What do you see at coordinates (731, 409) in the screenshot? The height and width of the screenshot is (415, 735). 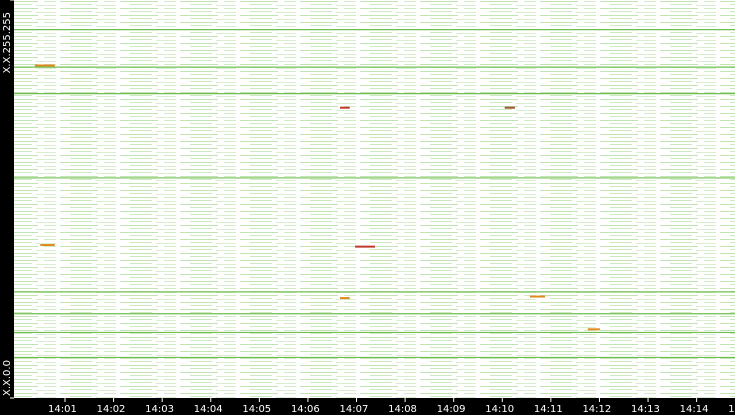 I see `x-tick-label: 14` at bounding box center [731, 409].